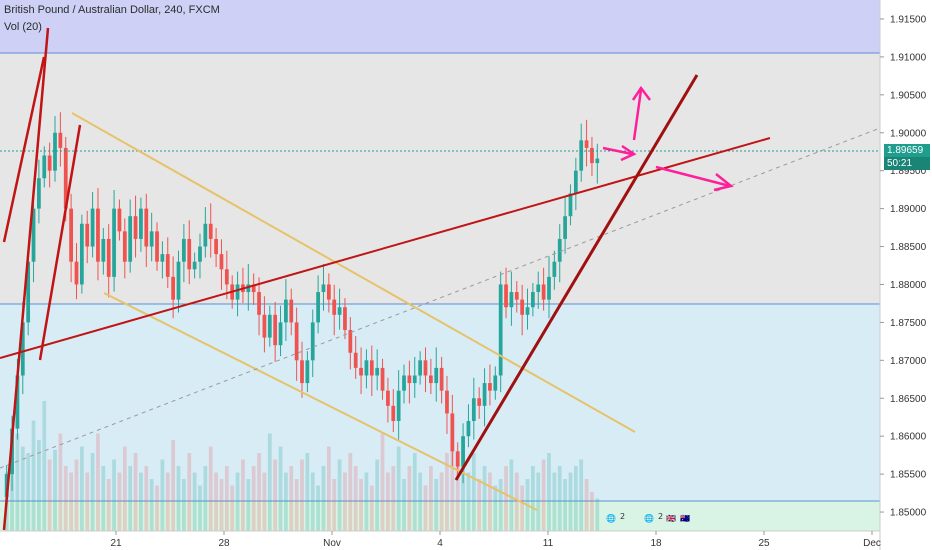 The width and height of the screenshot is (932, 550). Describe the element at coordinates (908, 399) in the screenshot. I see `price-tick-label: 1.86500` at that location.